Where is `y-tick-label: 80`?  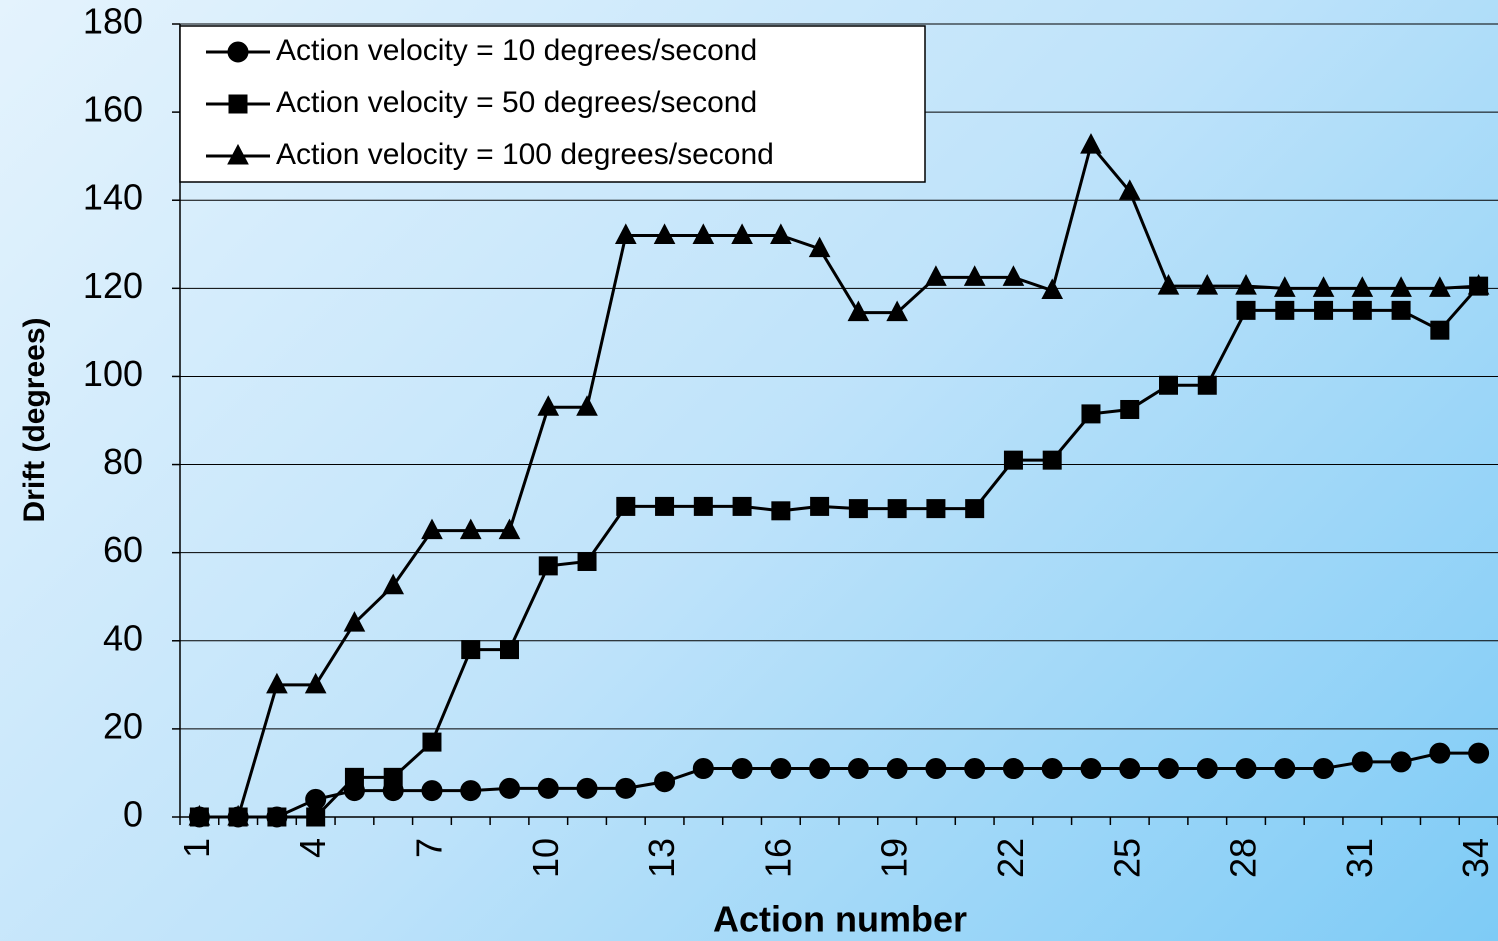 y-tick-label: 80 is located at coordinates (123, 461).